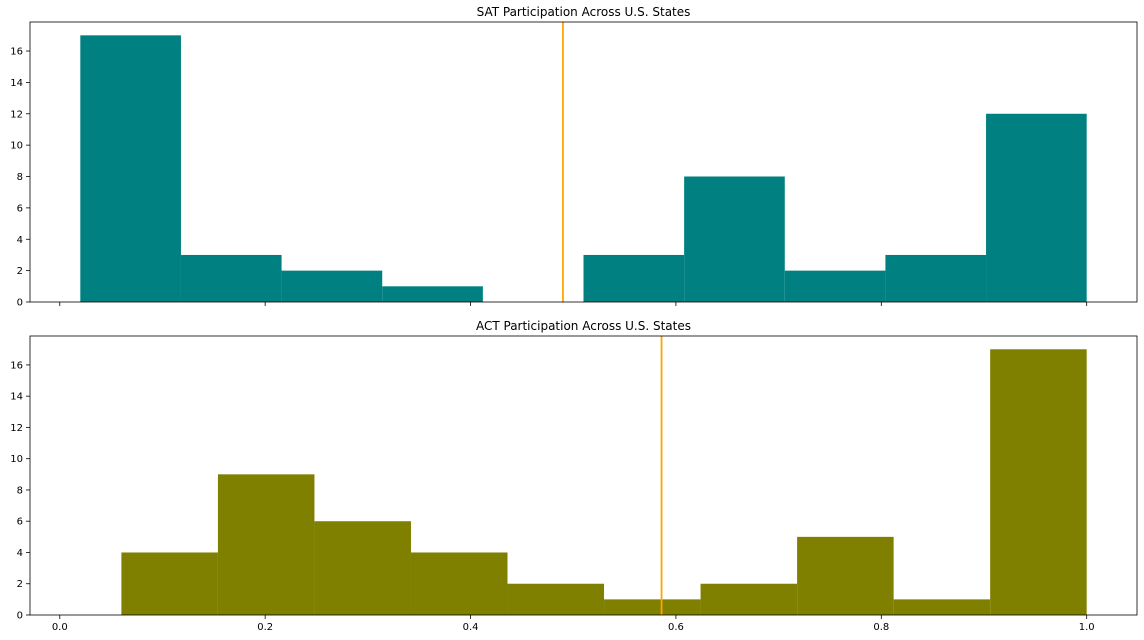 This screenshot has width=1144, height=640. I want to click on sat-ytick-label-6: 6, so click(20, 208).